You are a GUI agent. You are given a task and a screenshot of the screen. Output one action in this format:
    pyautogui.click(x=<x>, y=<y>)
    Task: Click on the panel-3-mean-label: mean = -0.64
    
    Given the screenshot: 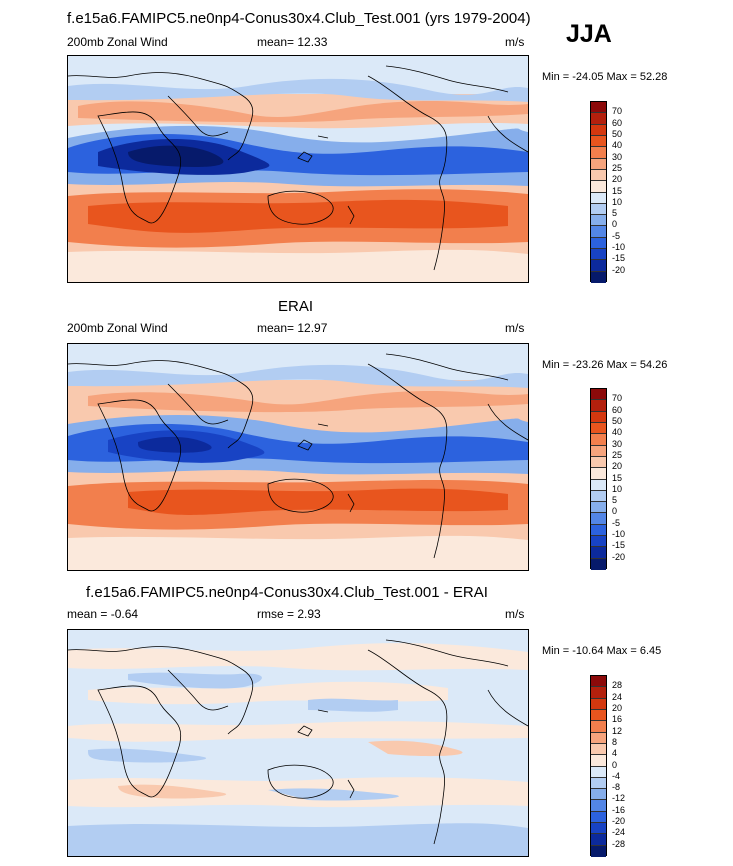 What is the action you would take?
    pyautogui.click(x=103, y=614)
    